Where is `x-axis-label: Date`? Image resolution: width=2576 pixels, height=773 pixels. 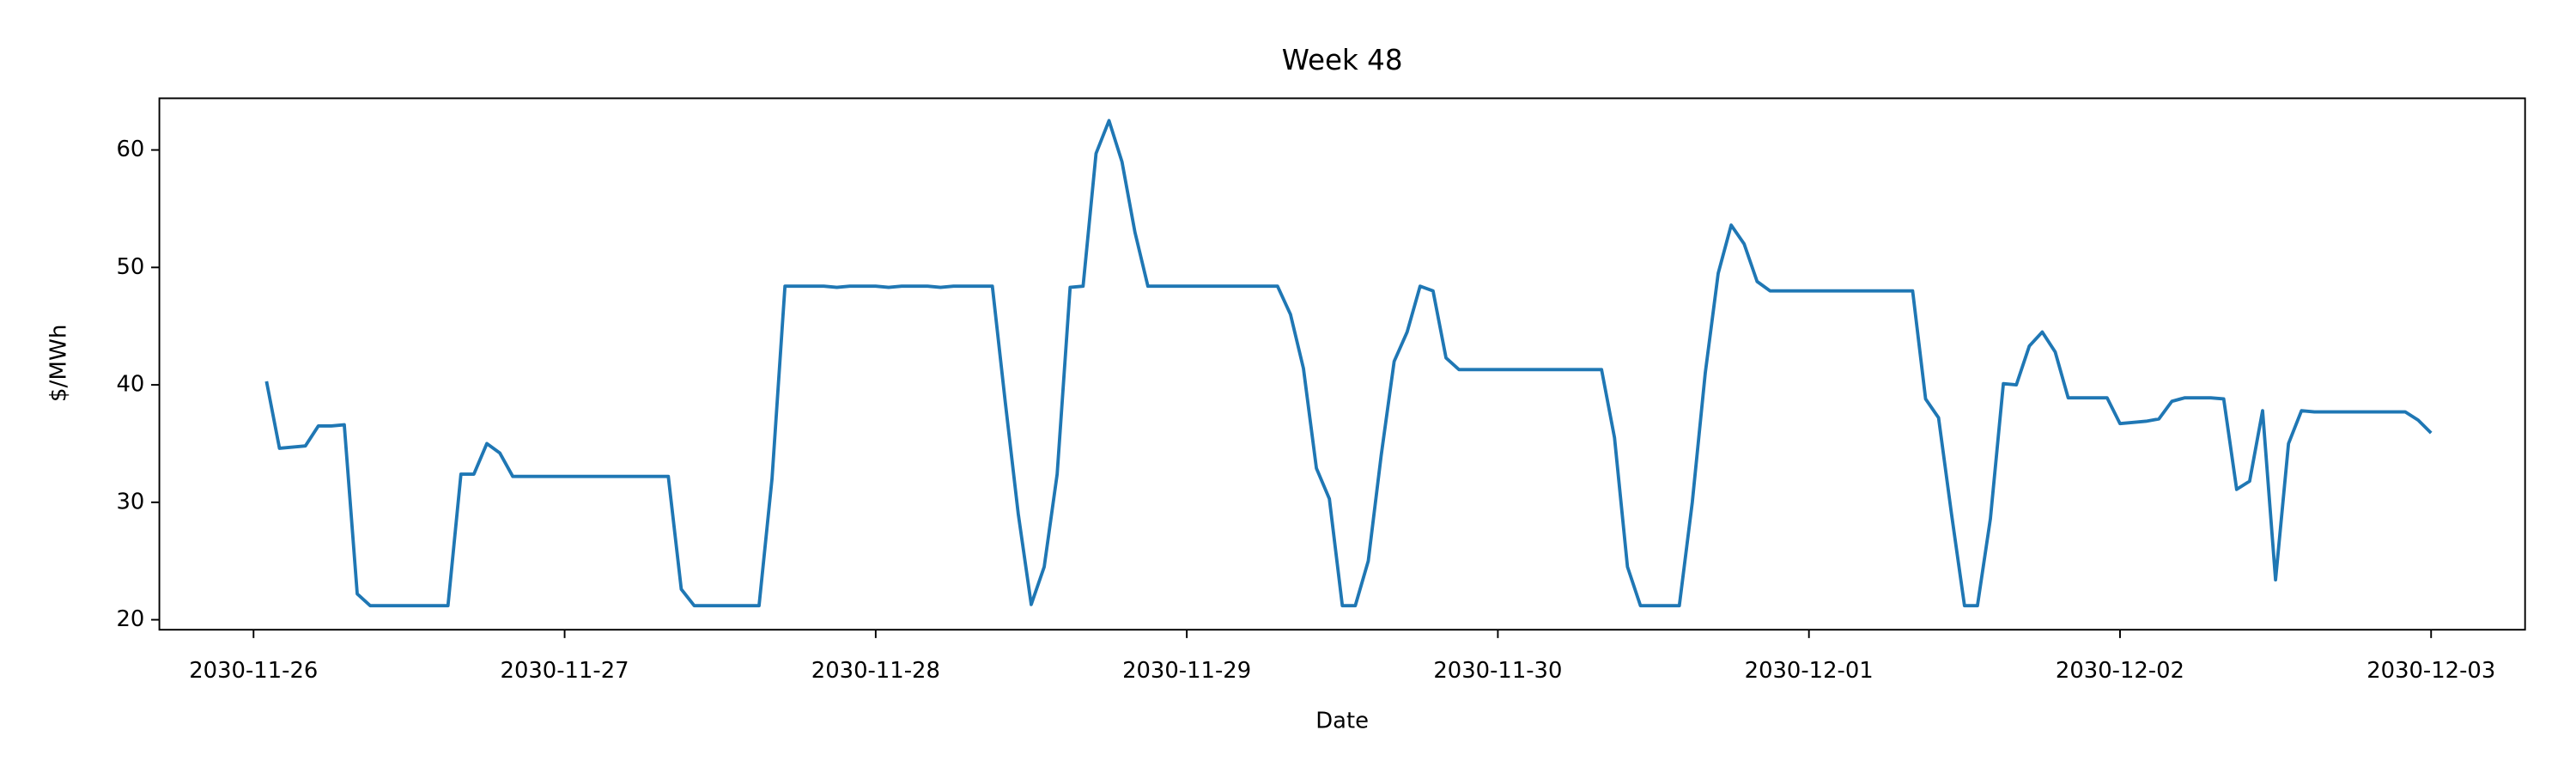 x-axis-label: Date is located at coordinates (1342, 720).